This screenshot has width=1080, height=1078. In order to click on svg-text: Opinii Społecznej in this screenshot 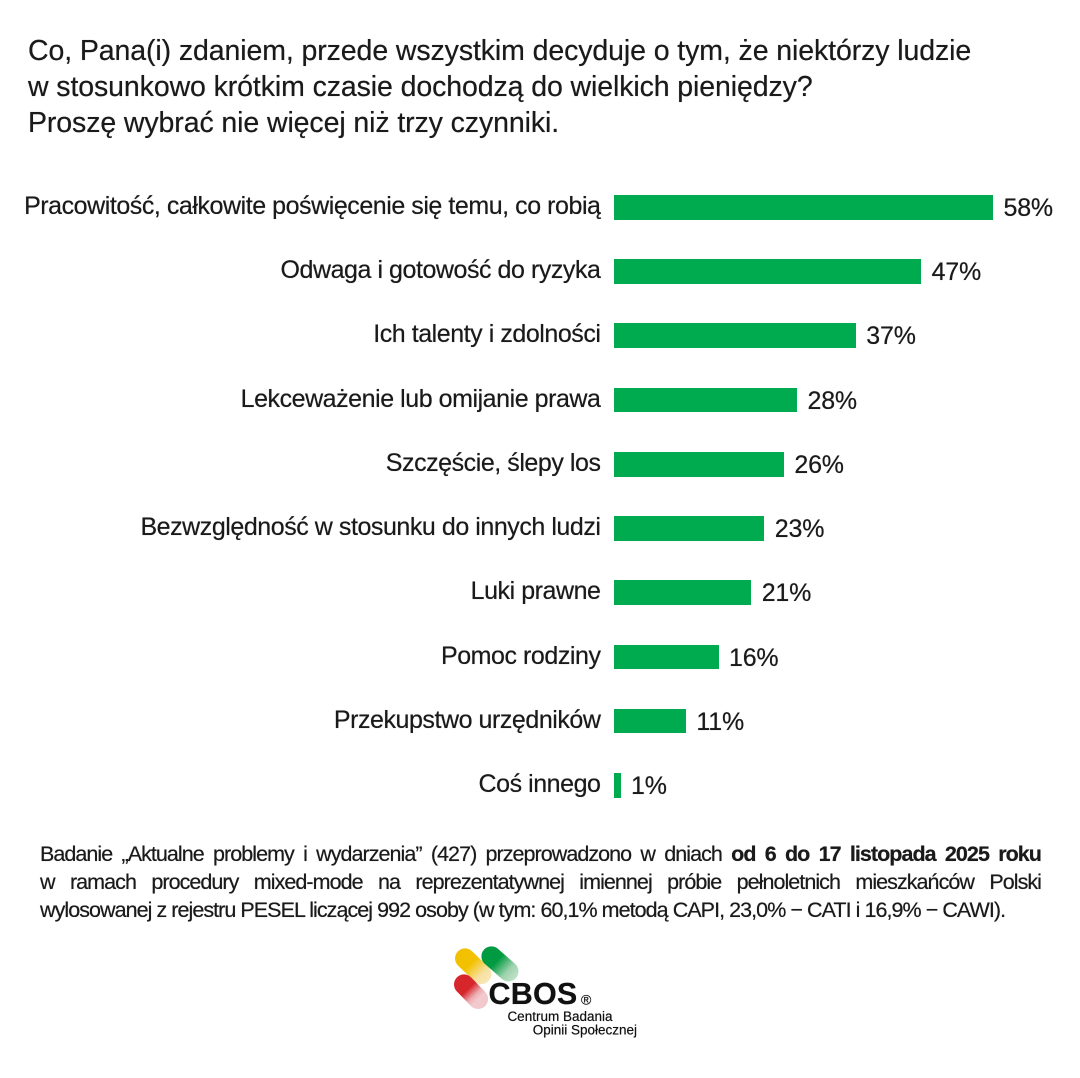, I will do `click(585, 1030)`.